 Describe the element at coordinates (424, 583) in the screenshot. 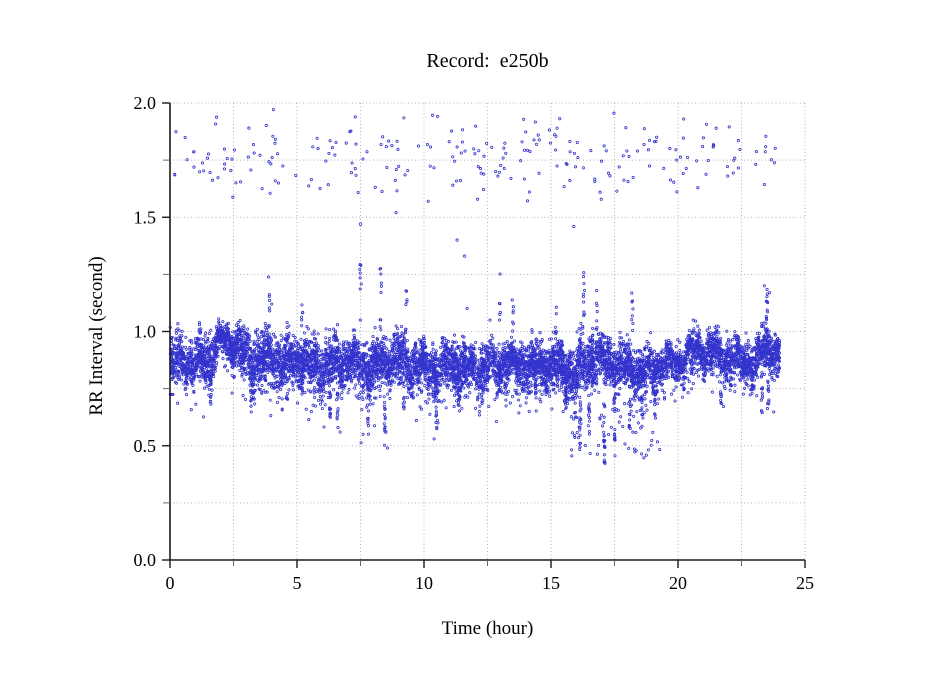

I see `x-tick-label: 10` at that location.